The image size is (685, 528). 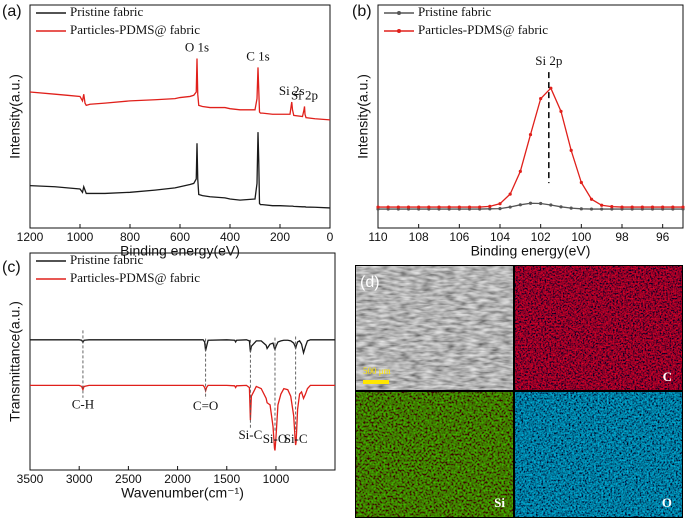 I want to click on annotation: O 1s, so click(x=197, y=47).